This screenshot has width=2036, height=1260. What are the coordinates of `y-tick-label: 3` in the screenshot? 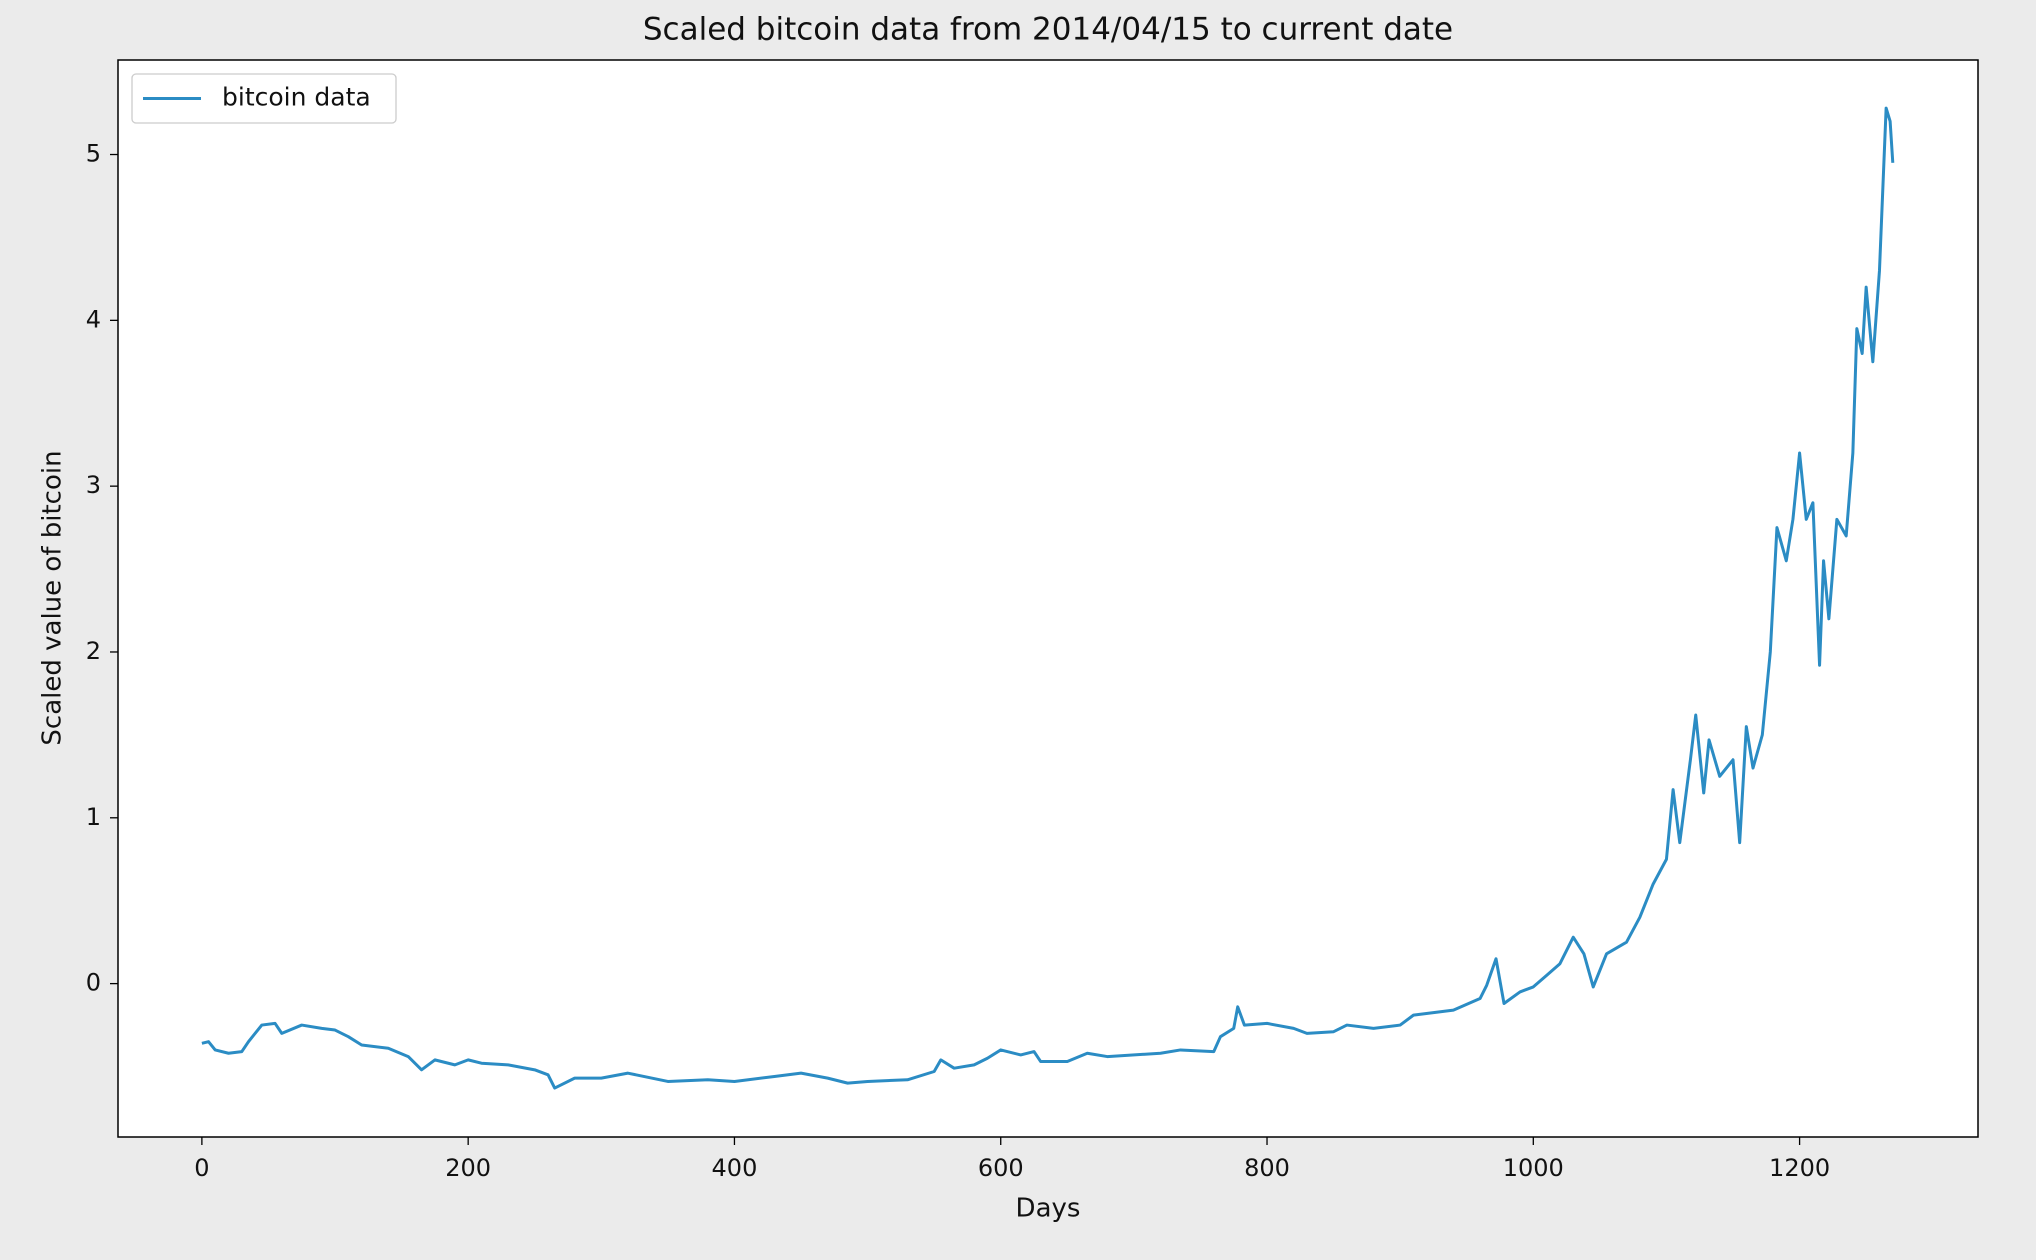 It's located at (93, 485).